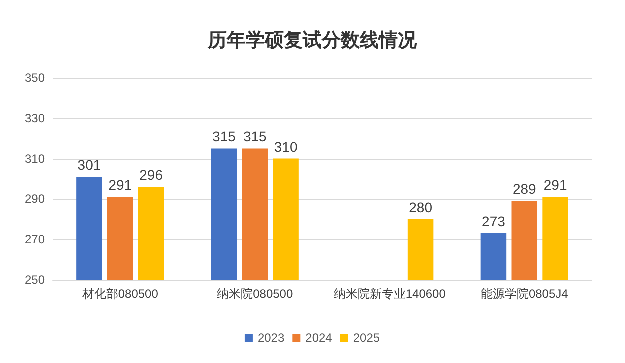 This screenshot has height=363, width=625. What do you see at coordinates (366, 338) in the screenshot?
I see `legend-label: 2025` at bounding box center [366, 338].